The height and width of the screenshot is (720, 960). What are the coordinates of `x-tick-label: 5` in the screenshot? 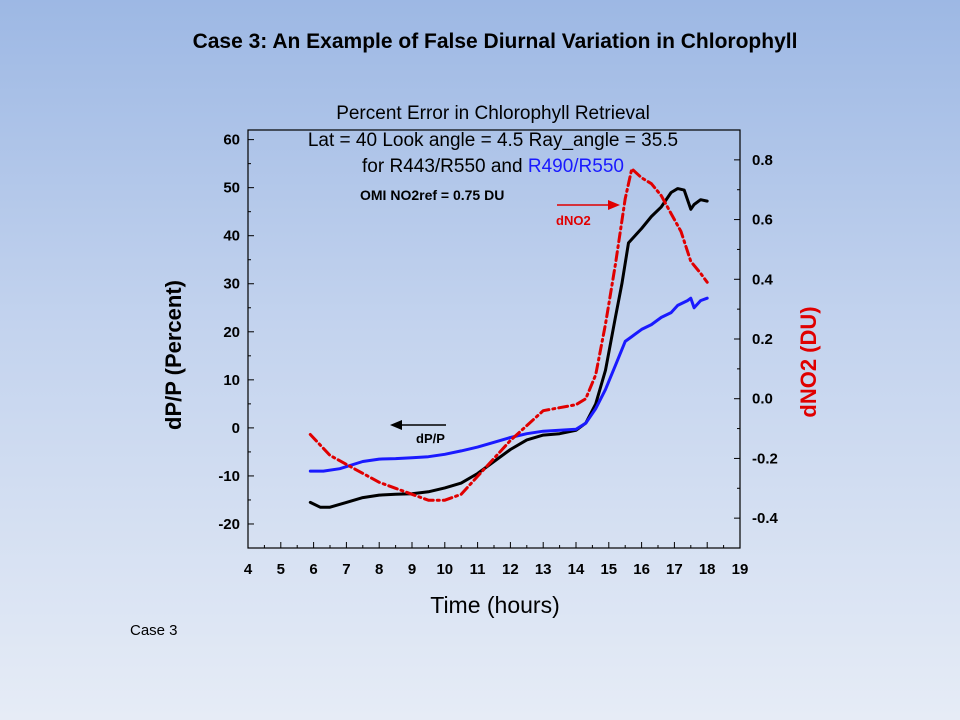 It's located at (281, 569).